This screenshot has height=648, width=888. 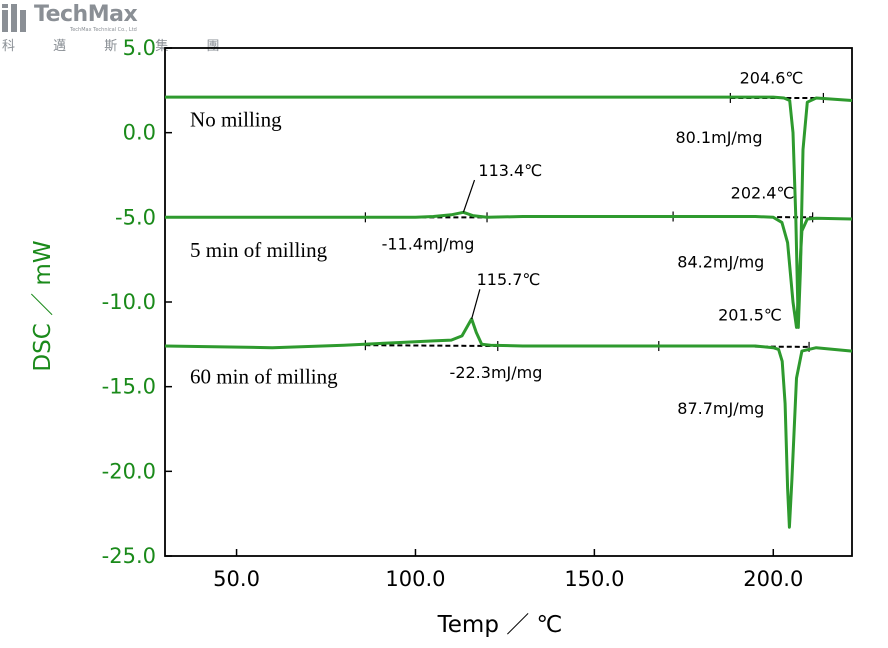 I want to click on leader-lines, so click(x=471, y=249).